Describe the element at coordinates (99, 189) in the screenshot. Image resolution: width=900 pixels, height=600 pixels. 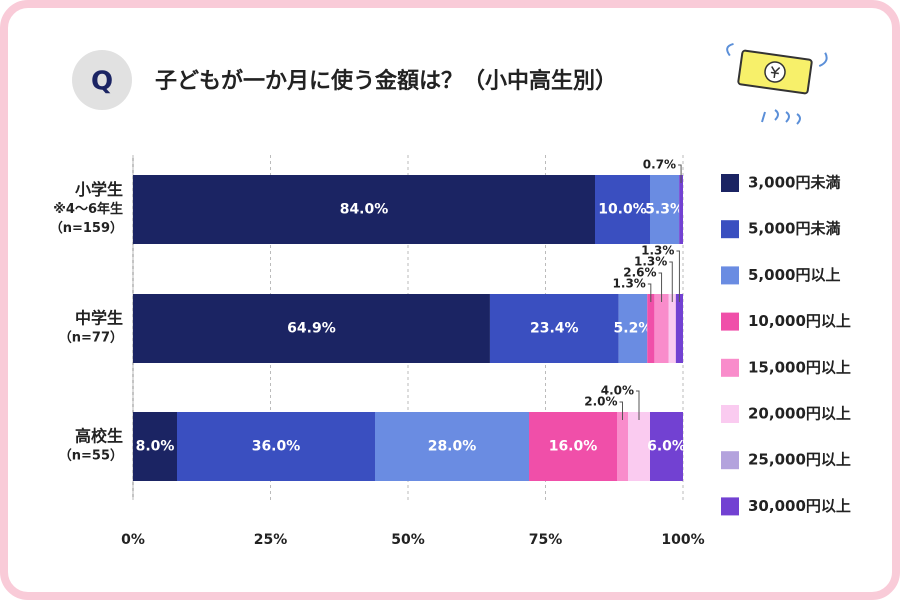
I see `category-label: 小学生` at that location.